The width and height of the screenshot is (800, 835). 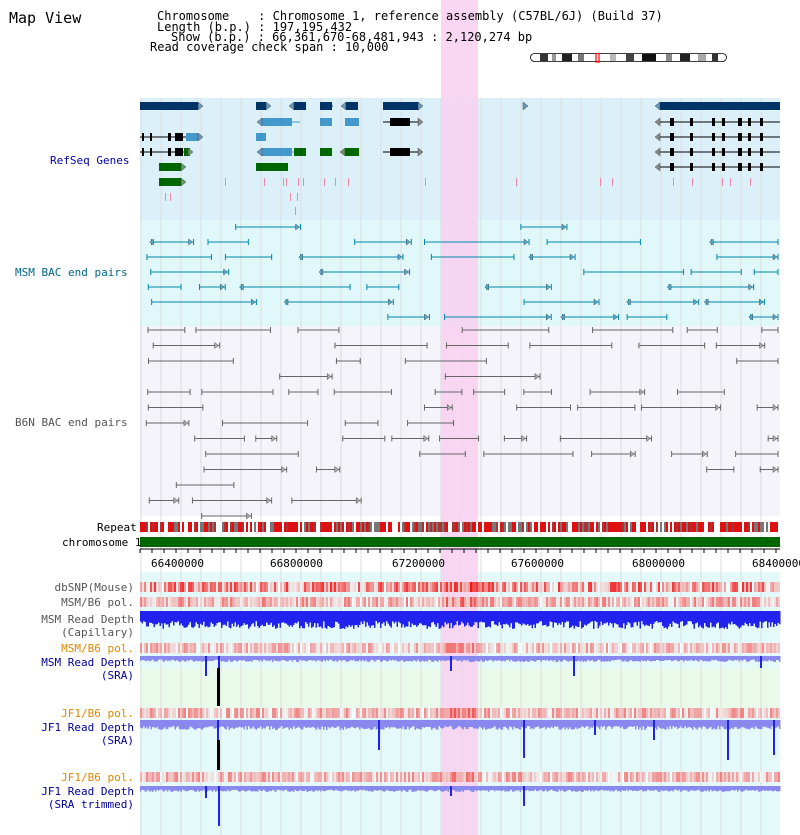 What do you see at coordinates (97, 713) in the screenshot?
I see `track-label-jf1-b6-pol: JF1/B6 pol.` at bounding box center [97, 713].